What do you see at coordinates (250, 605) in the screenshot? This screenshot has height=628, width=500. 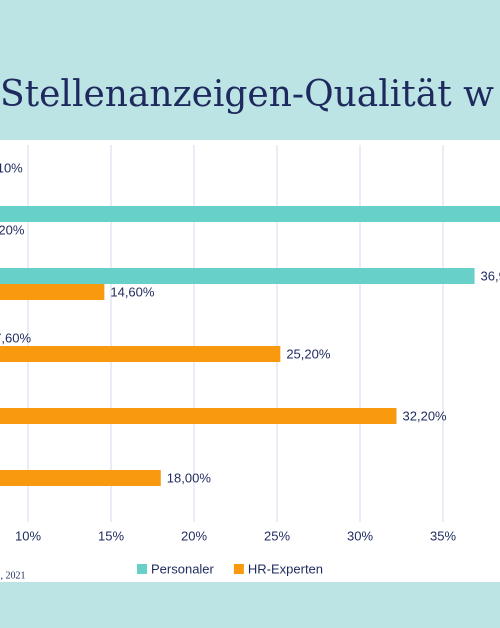 I see `footer-band` at bounding box center [250, 605].